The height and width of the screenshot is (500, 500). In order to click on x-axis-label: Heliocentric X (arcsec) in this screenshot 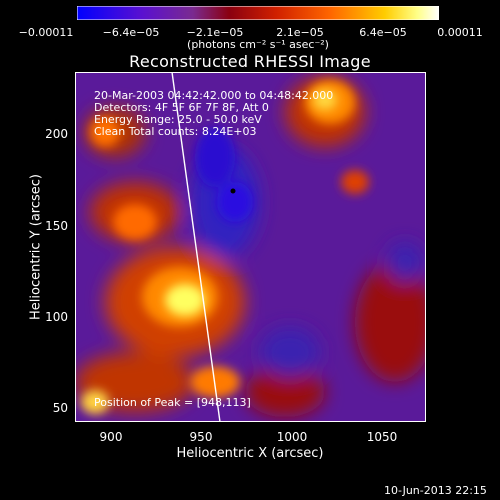, I will do `click(250, 453)`.